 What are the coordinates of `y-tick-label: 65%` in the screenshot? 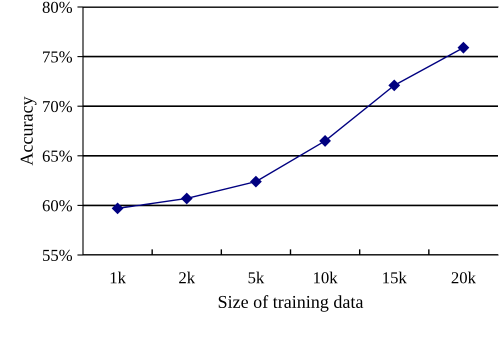 It's located at (57, 156).